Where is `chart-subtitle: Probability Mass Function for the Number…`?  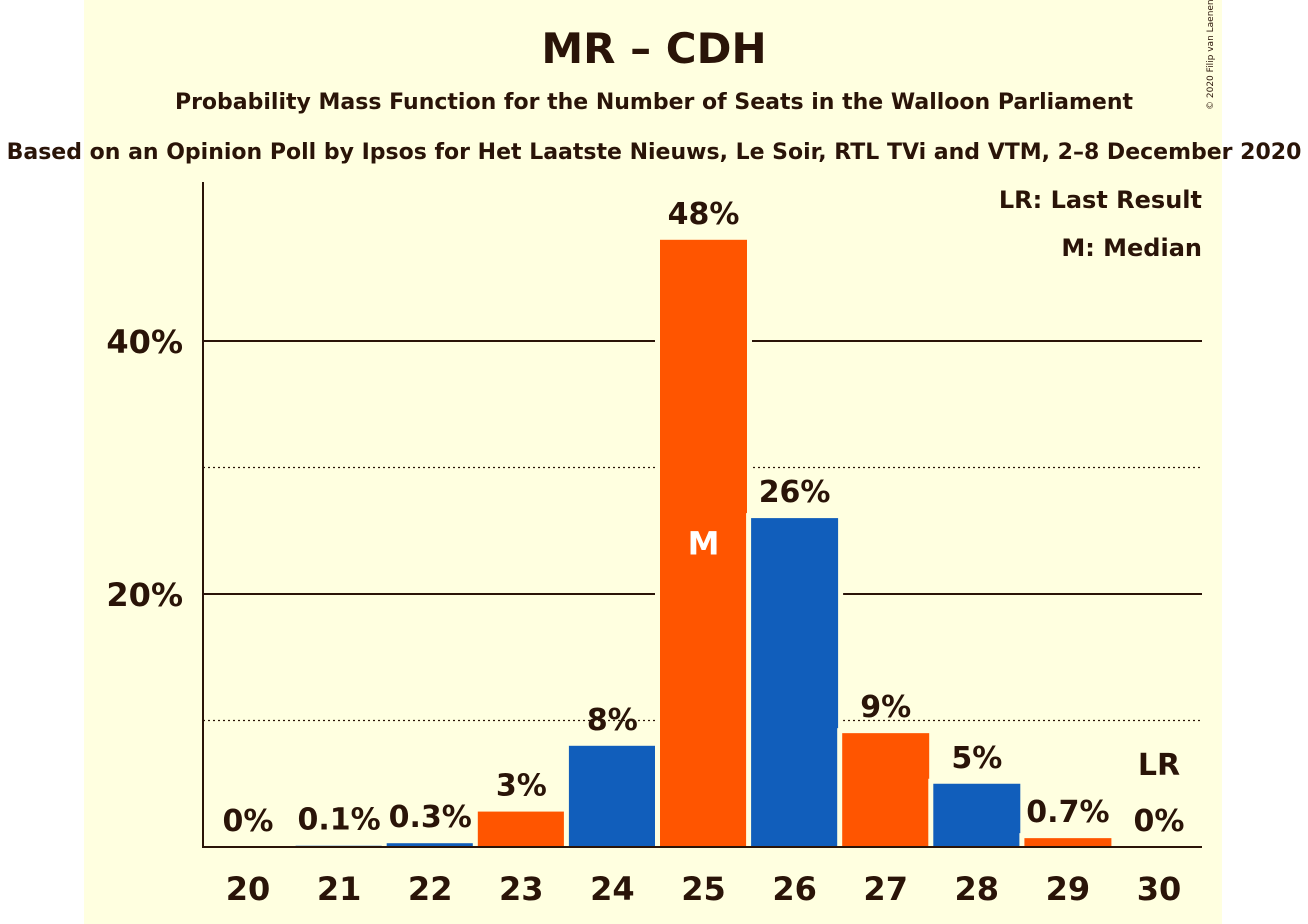 chart-subtitle: Probability Mass Function for the Number… is located at coordinates (654, 102).